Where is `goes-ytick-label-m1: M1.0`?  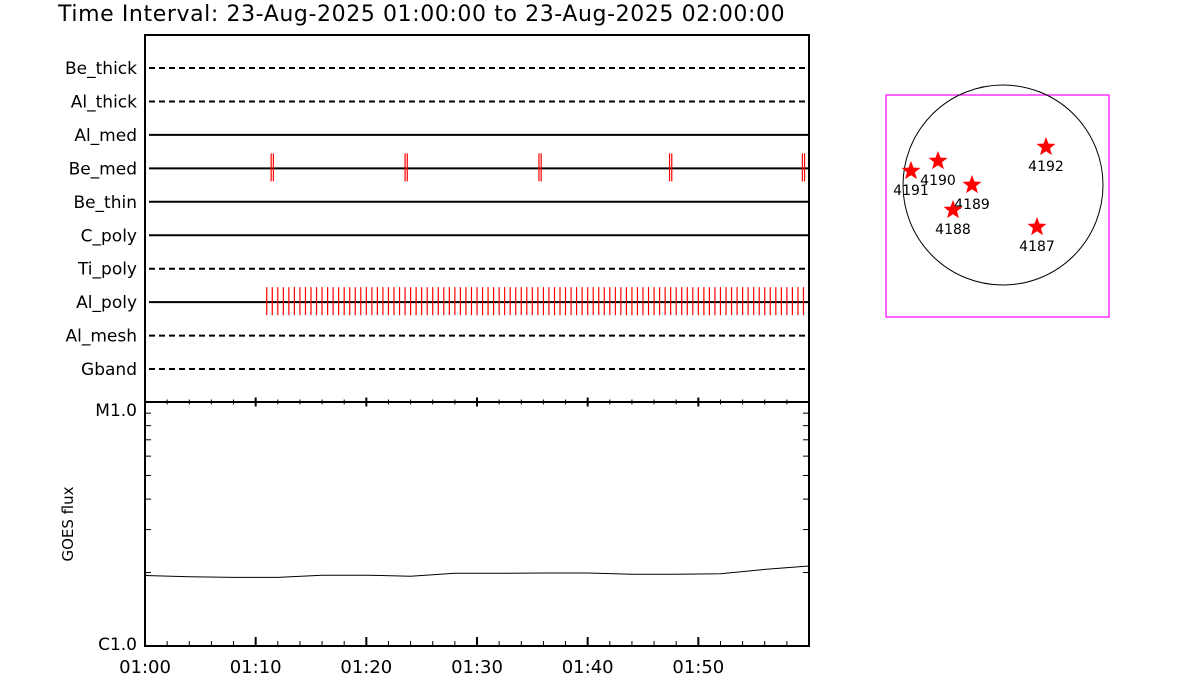
goes-ytick-label-m1: M1.0 is located at coordinates (116, 411).